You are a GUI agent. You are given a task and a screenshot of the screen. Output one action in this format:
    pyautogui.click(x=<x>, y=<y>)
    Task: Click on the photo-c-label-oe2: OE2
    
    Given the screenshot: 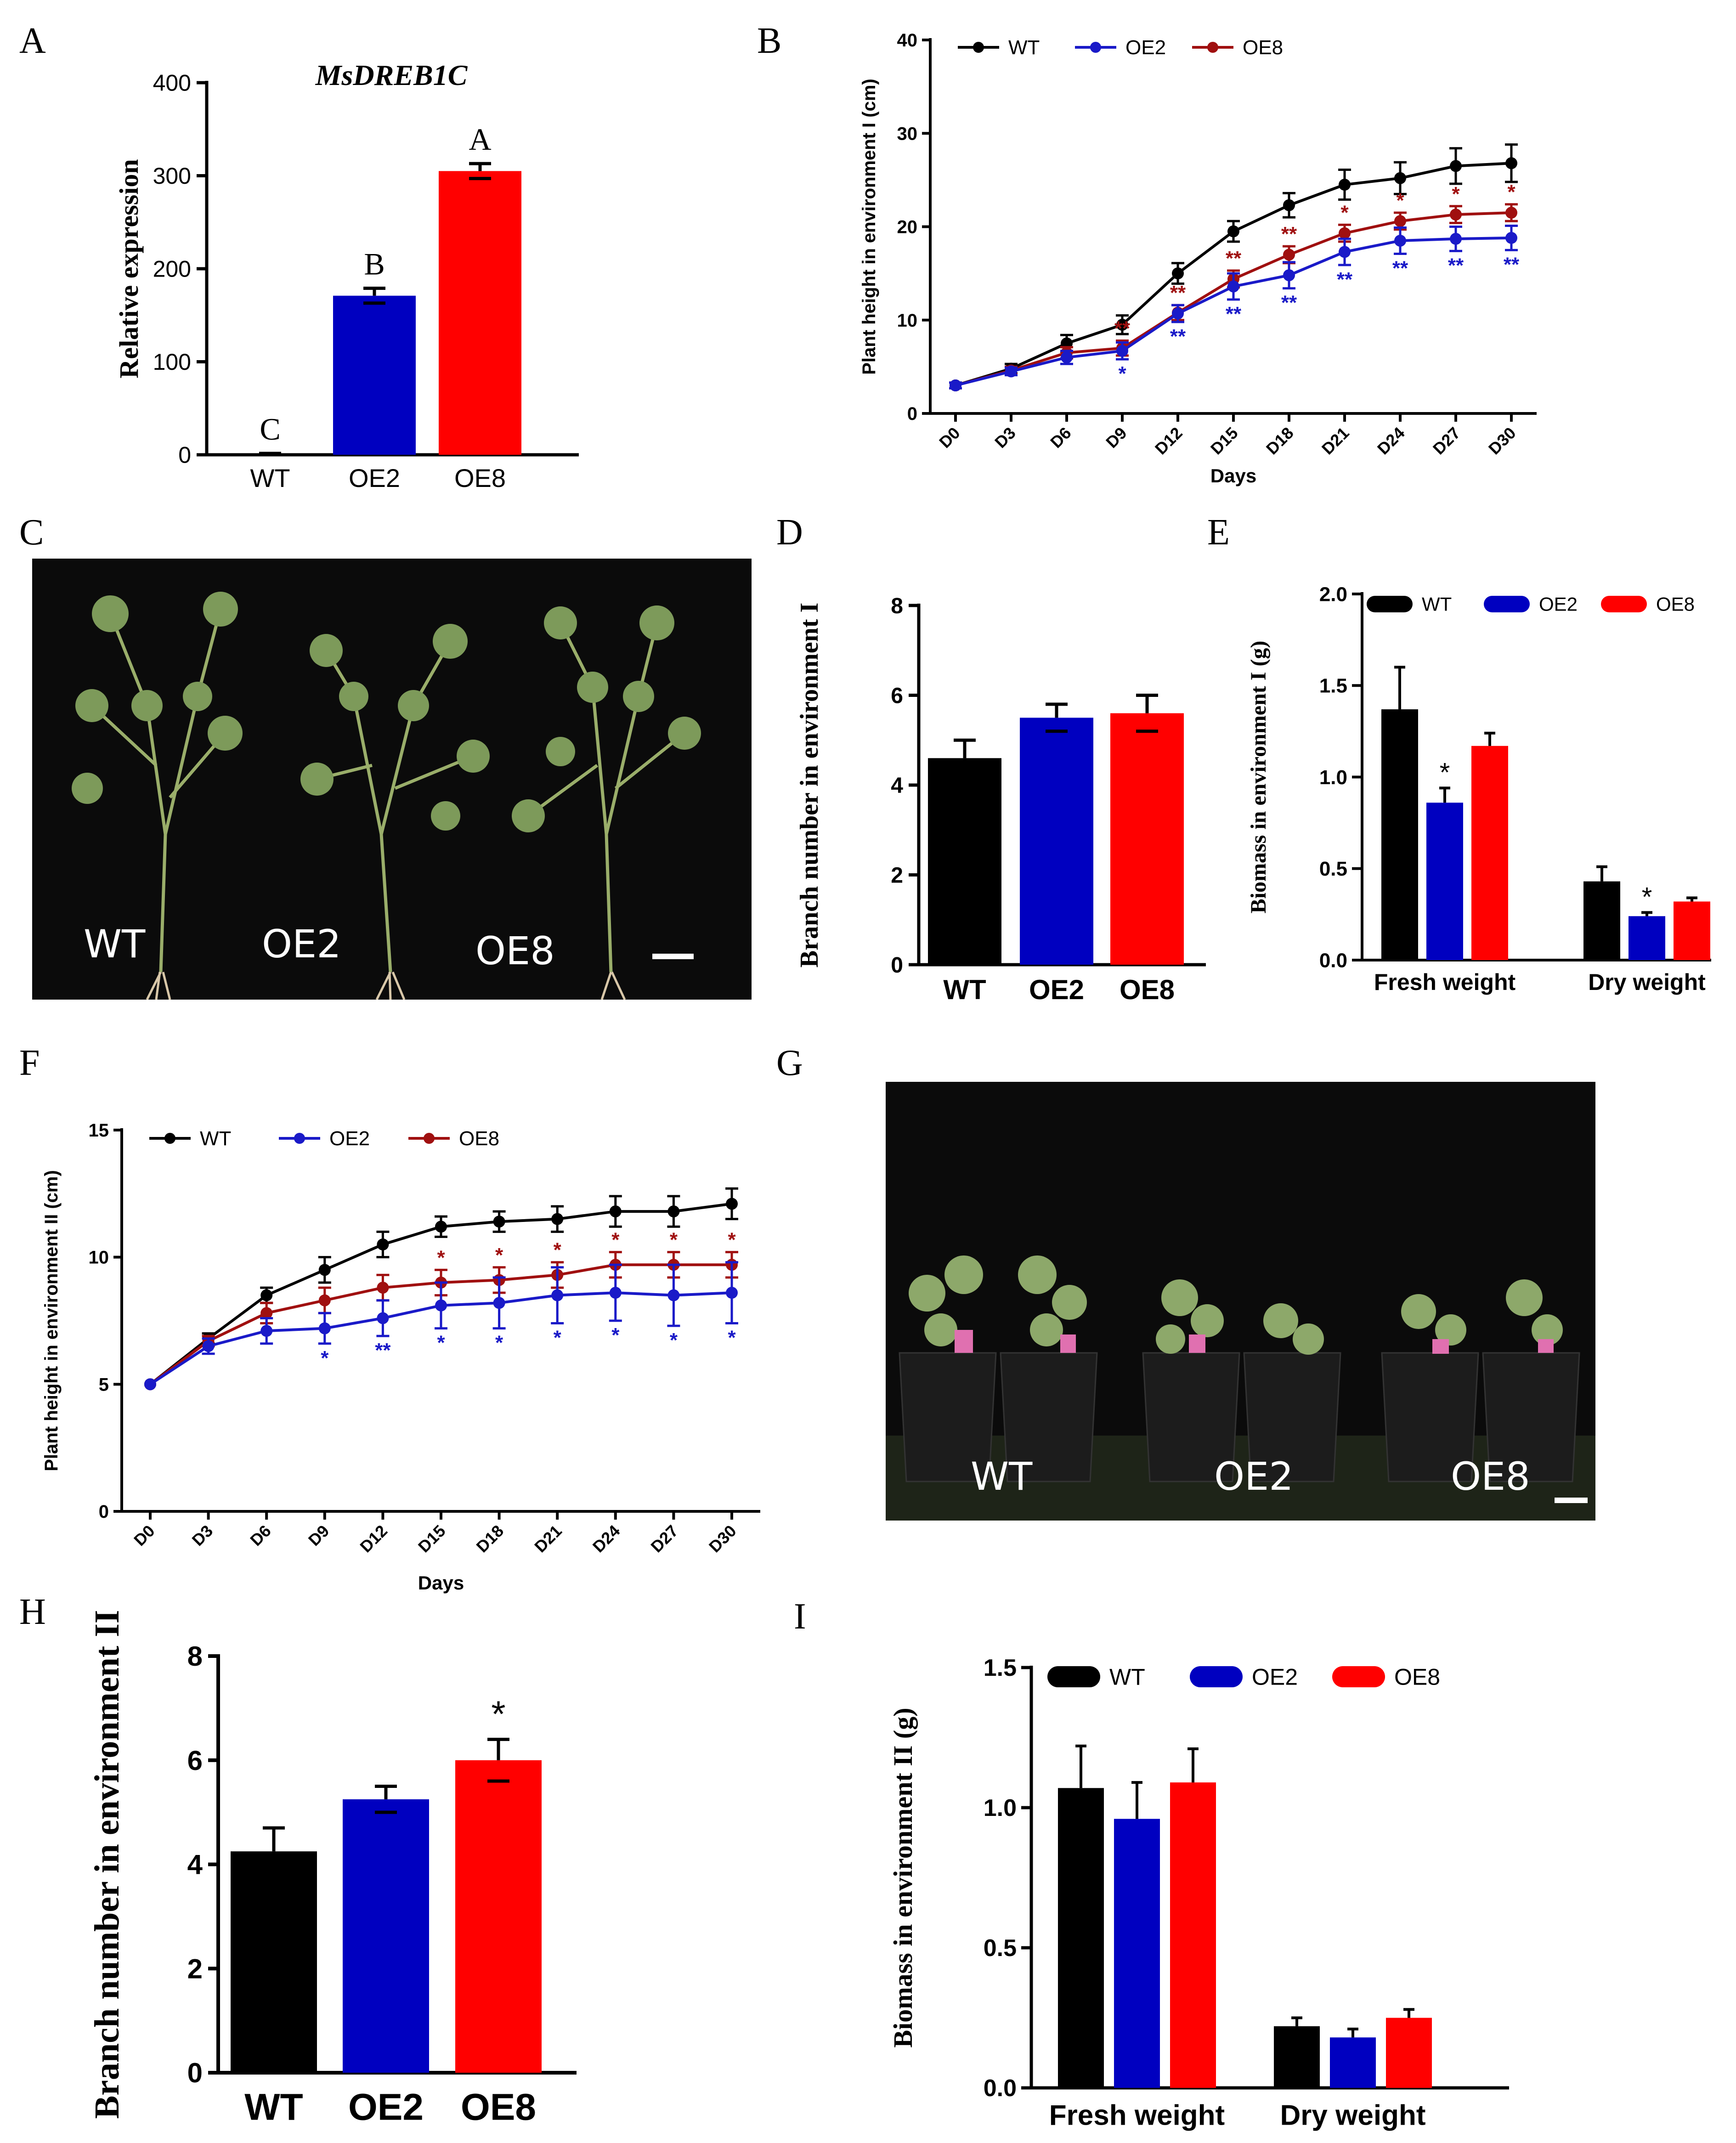 What is the action you would take?
    pyautogui.click(x=301, y=944)
    